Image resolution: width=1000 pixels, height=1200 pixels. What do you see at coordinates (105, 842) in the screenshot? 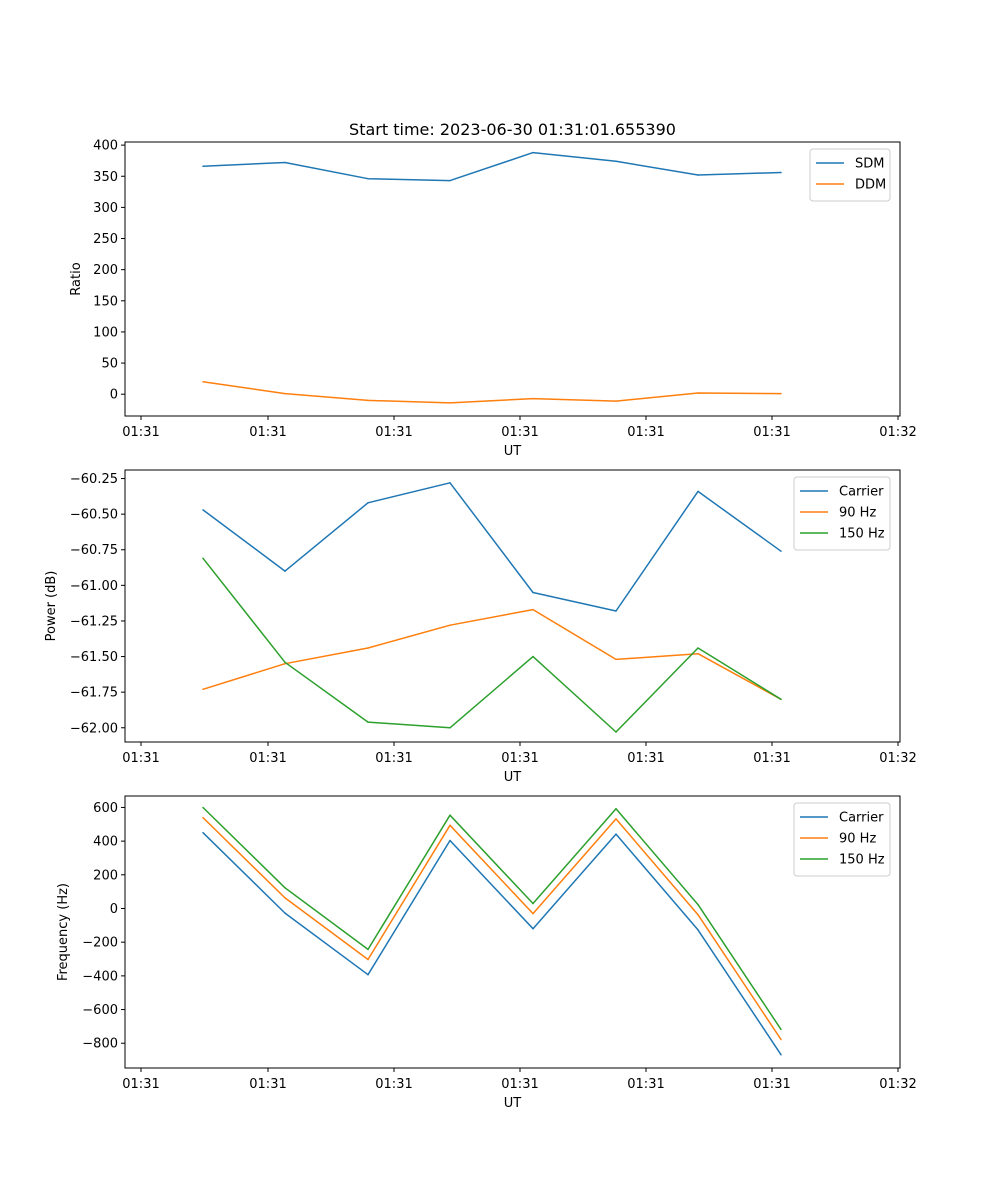
I see `y-tick-label: 400` at bounding box center [105, 842].